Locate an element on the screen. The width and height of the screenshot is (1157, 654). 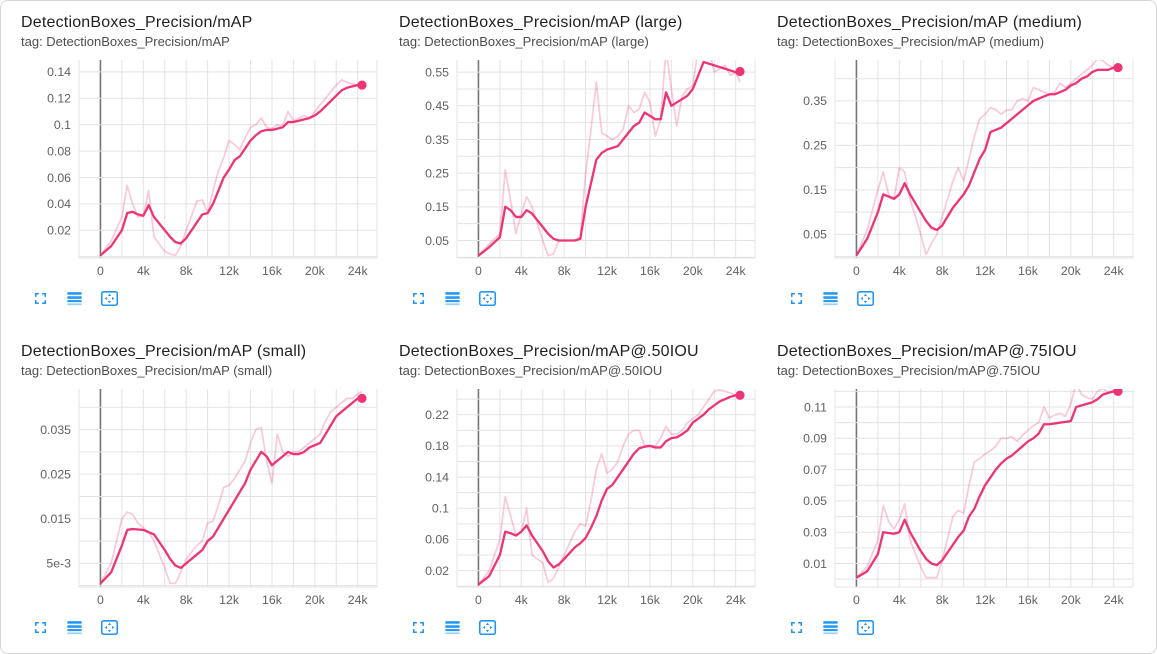
svg-text: 0.015 is located at coordinates (55, 519).